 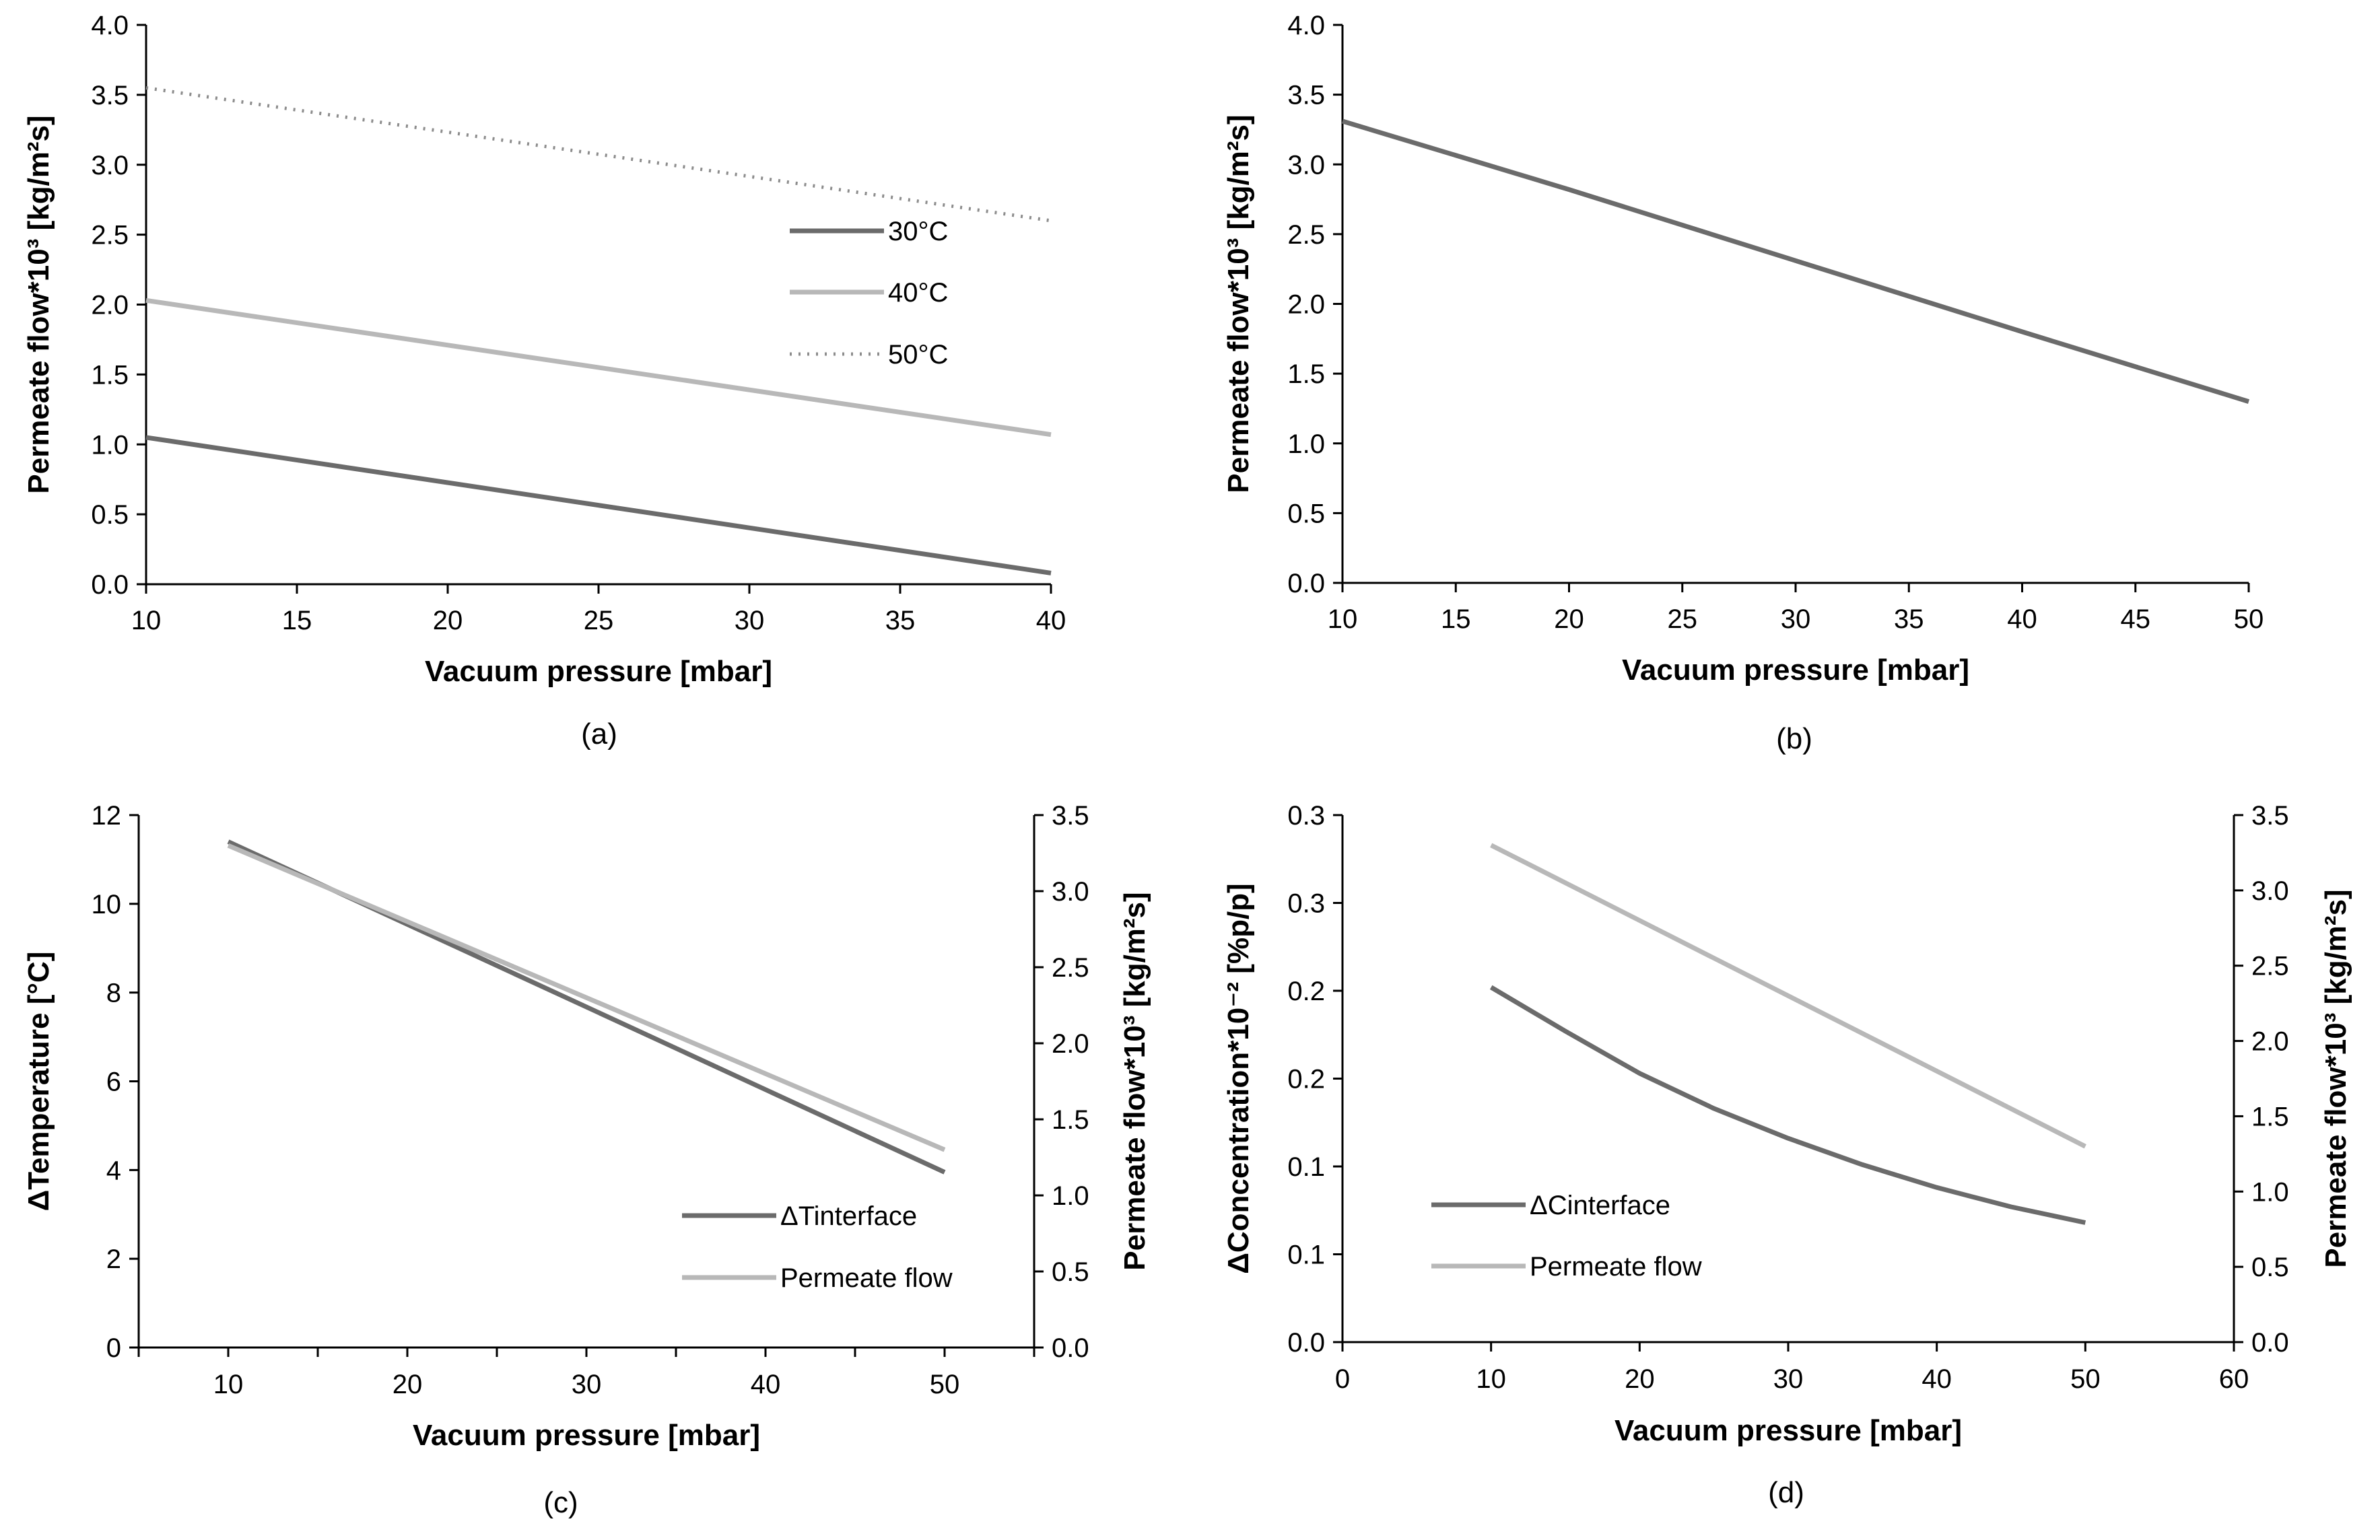 What do you see at coordinates (560, 1502) in the screenshot?
I see `panel-caption: (c)` at bounding box center [560, 1502].